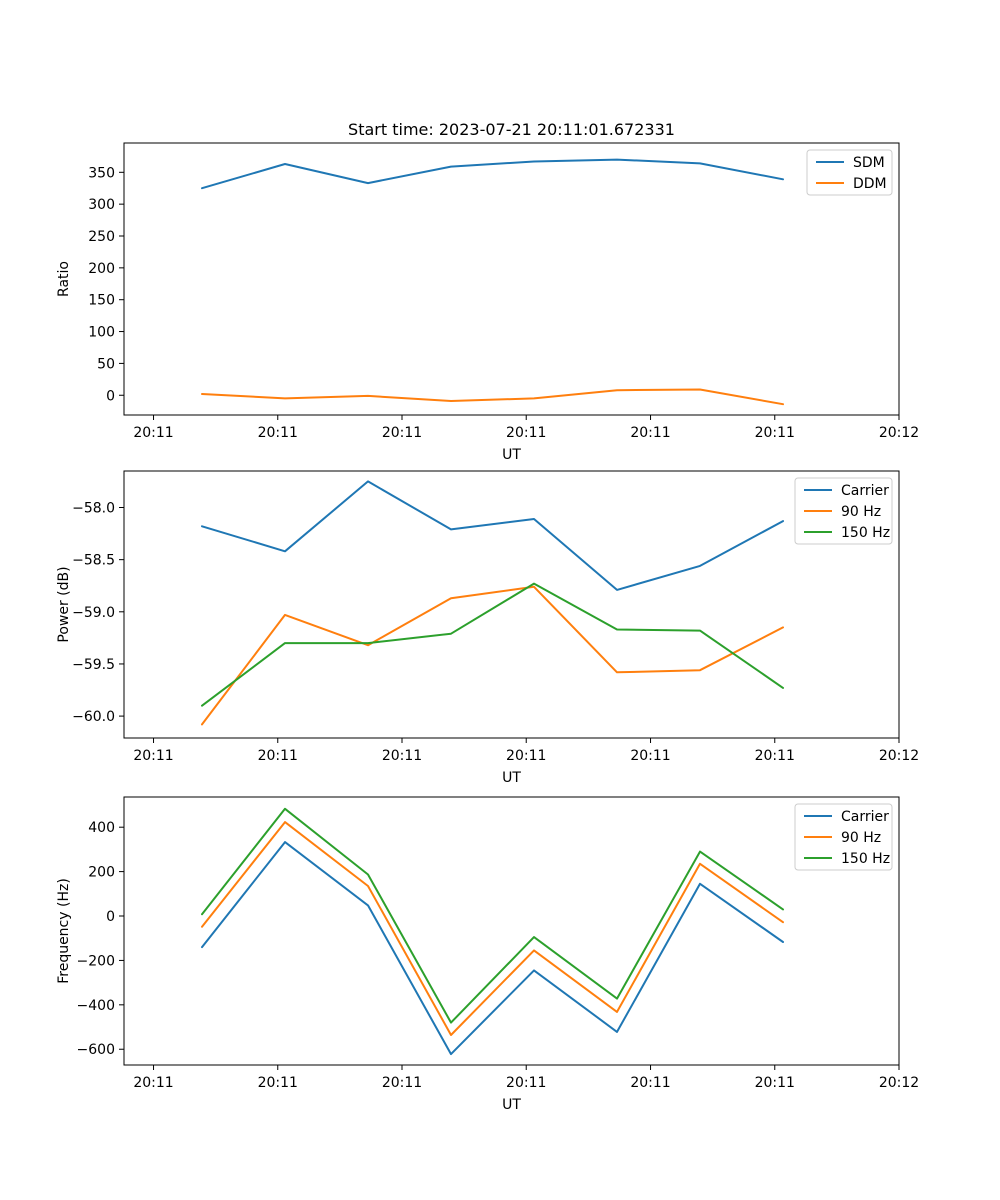  Describe the element at coordinates (870, 184) in the screenshot. I see `legend-label-ddm: DDM` at that location.